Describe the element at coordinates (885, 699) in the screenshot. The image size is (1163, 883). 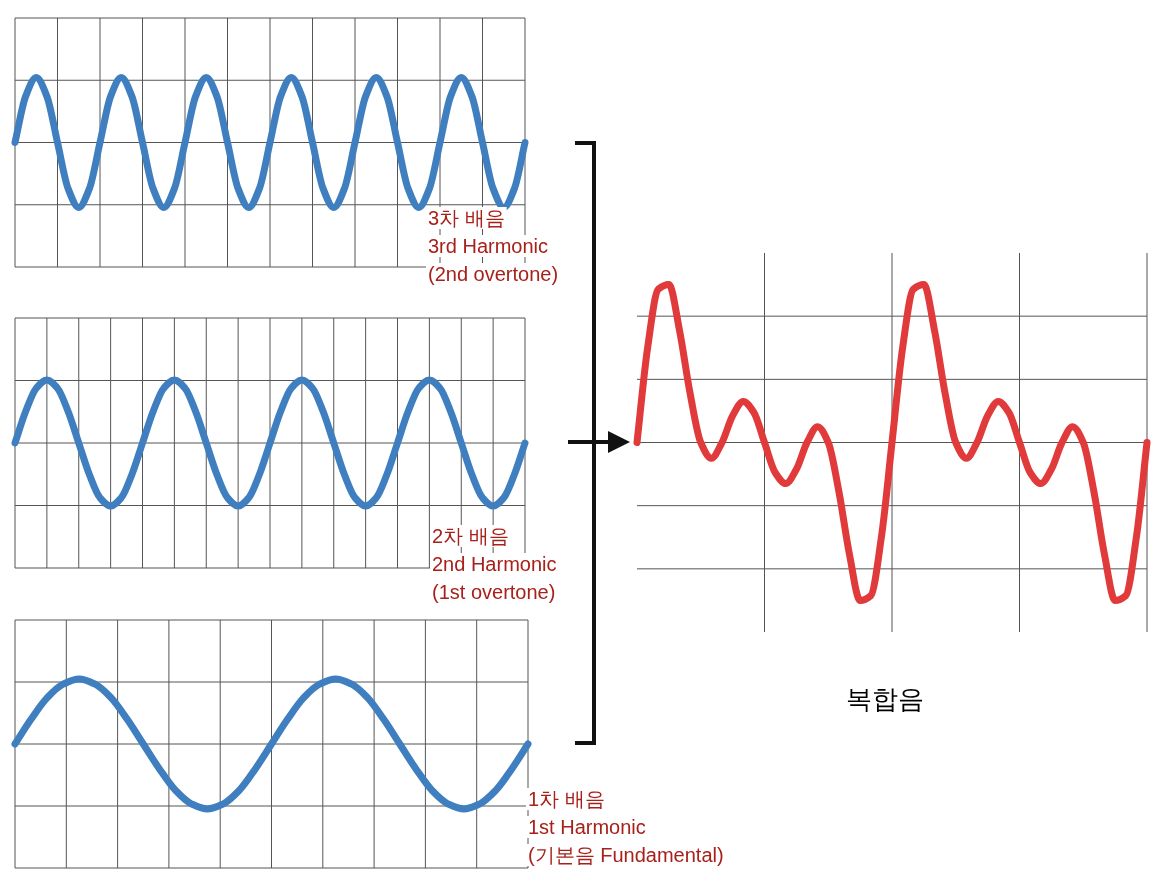
I see `text: 복합음` at that location.